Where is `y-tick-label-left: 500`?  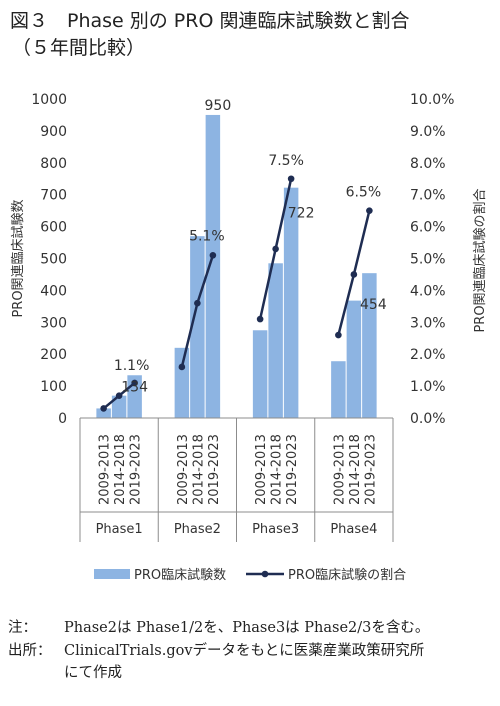 y-tick-label-left: 500 is located at coordinates (53, 260).